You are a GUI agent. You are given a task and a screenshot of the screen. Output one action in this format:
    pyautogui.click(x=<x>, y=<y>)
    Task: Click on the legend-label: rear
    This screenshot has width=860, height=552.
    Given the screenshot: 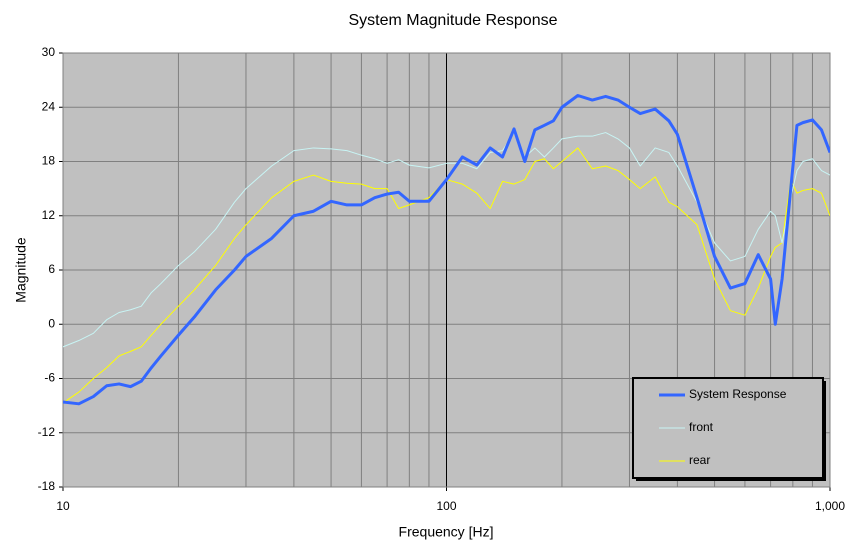 What is the action you would take?
    pyautogui.click(x=699, y=460)
    